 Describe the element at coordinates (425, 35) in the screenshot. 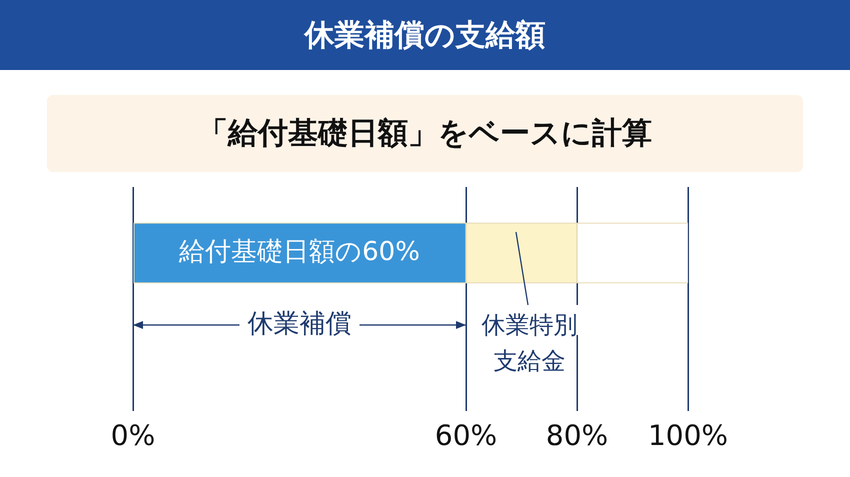

I see `chart-title: 休業補償の支給額` at that location.